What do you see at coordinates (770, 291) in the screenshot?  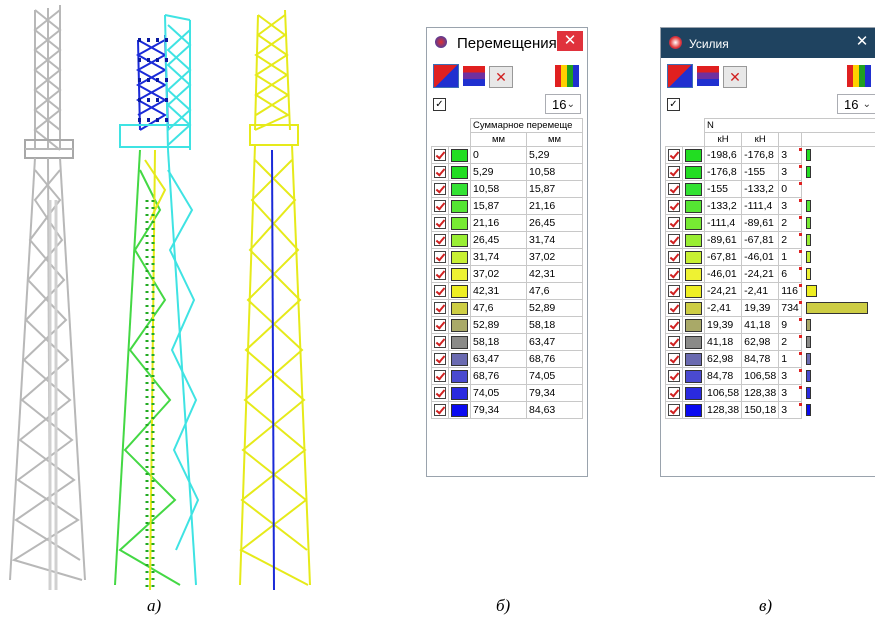 I see `table-row: -24,21 -2,41 116` at bounding box center [770, 291].